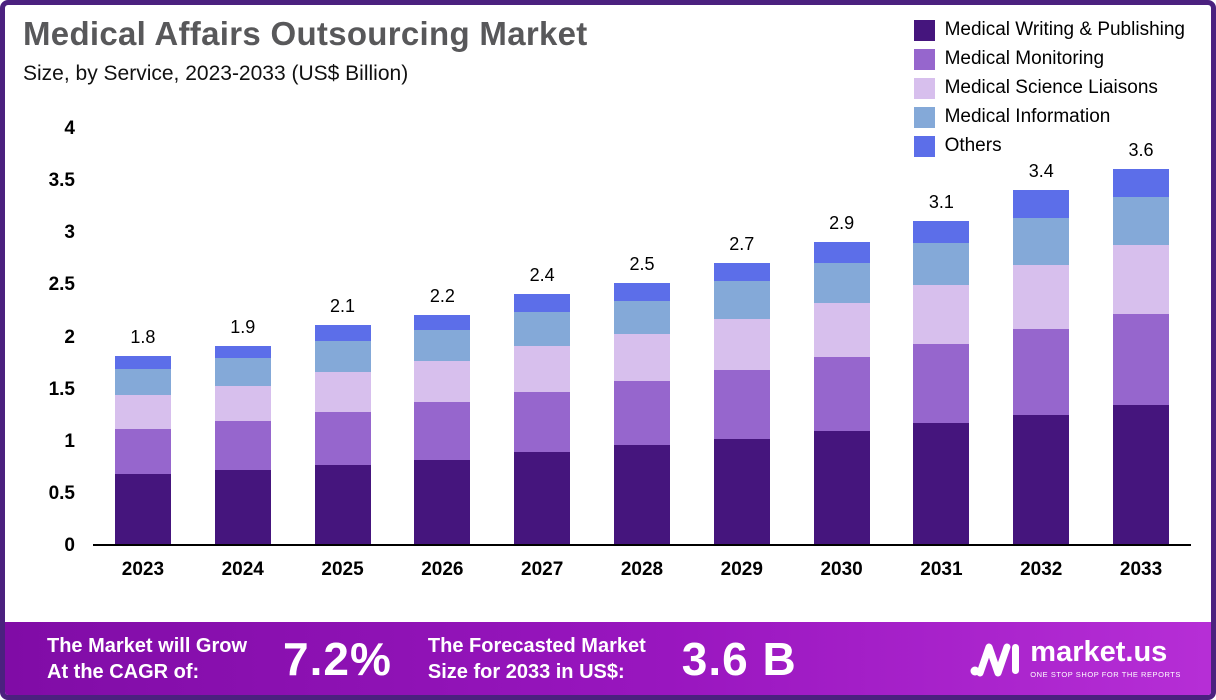  I want to click on bar-column-2024: 1.9, so click(243, 336).